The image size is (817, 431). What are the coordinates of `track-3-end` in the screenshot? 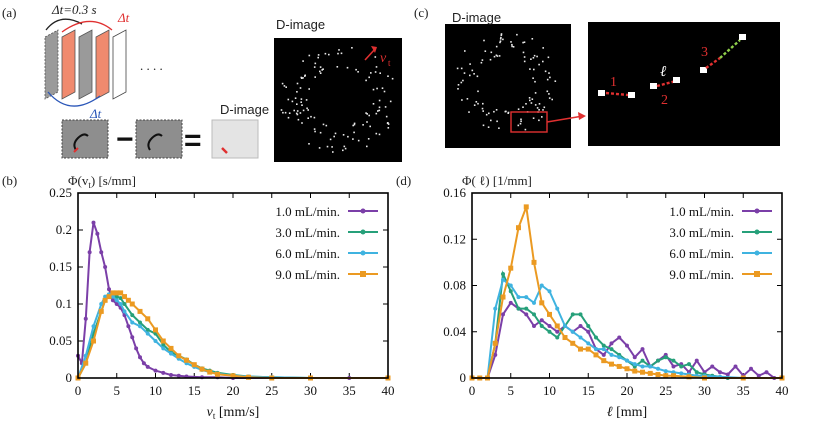 It's located at (742, 37).